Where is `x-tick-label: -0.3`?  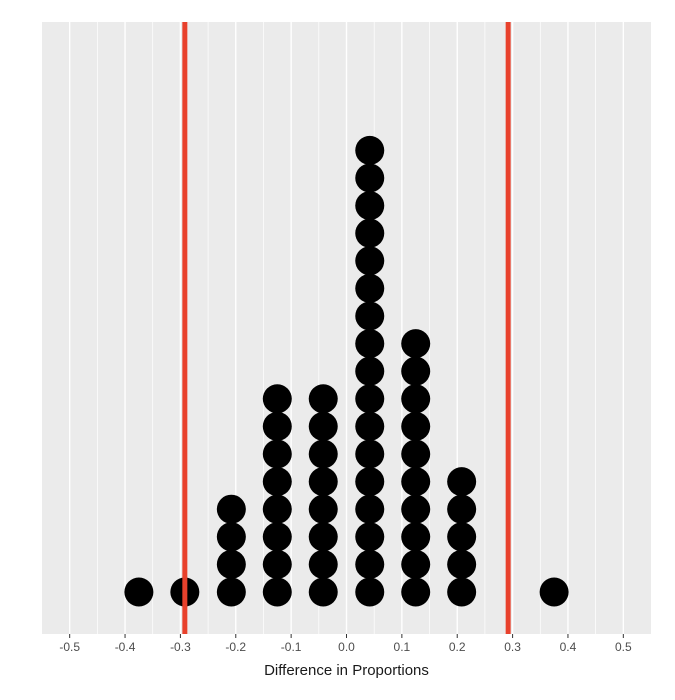
x-tick-label: -0.3 is located at coordinates (180, 647).